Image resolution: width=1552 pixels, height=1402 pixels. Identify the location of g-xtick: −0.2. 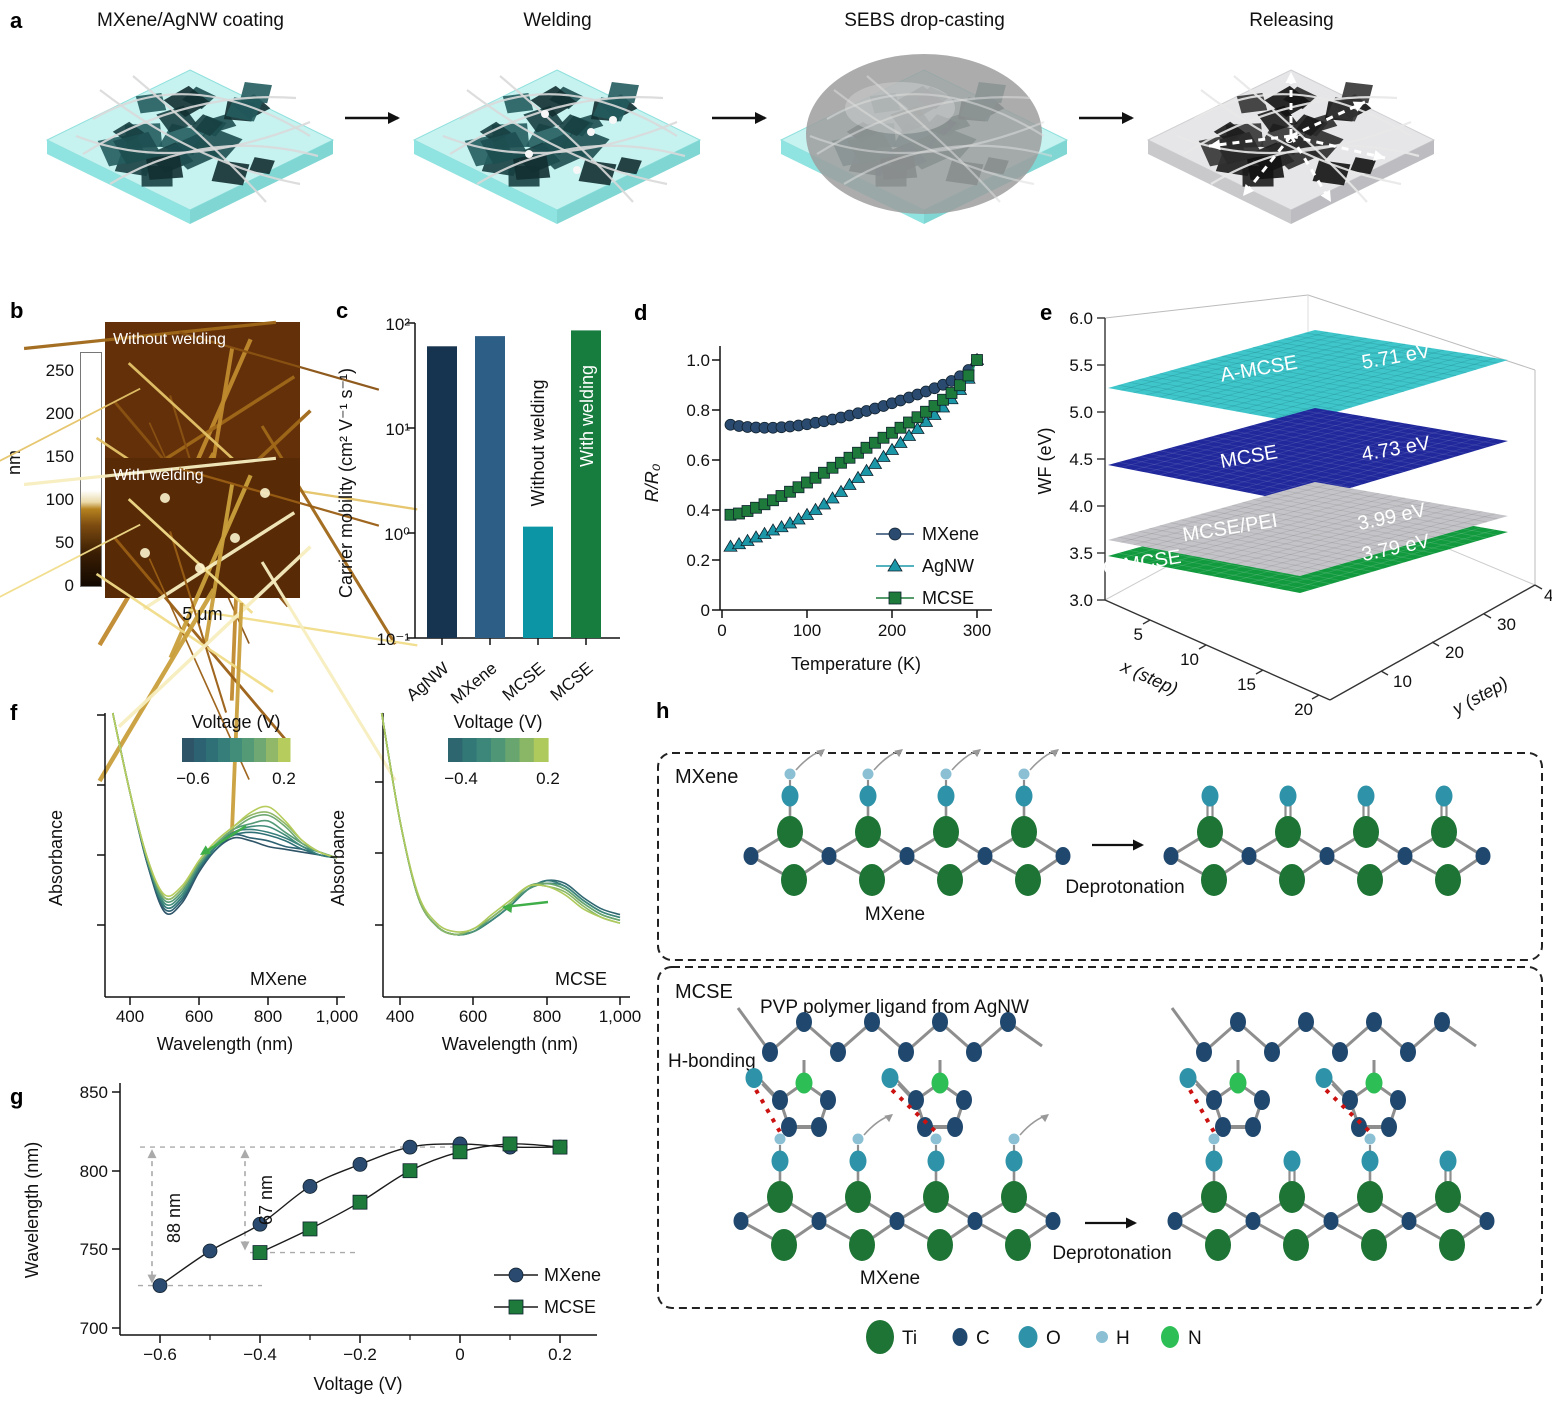
(360, 1354).